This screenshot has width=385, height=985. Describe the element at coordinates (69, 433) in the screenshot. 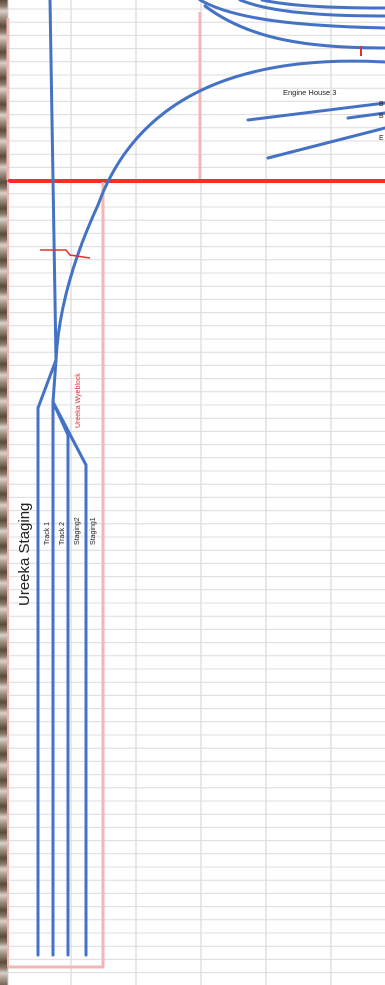

I see `wye-branch-b` at that location.